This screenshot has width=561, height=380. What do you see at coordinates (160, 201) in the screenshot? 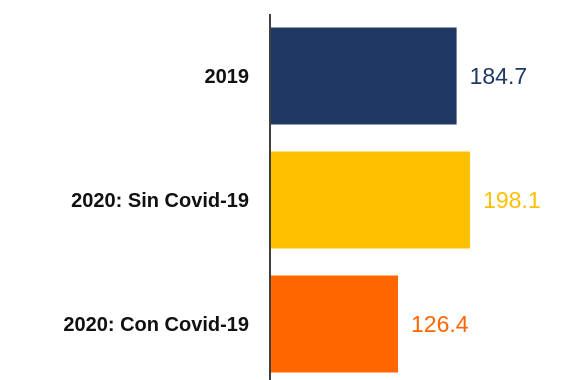
I see `category-label-2: 2020: Sin Covid-19` at bounding box center [160, 201].